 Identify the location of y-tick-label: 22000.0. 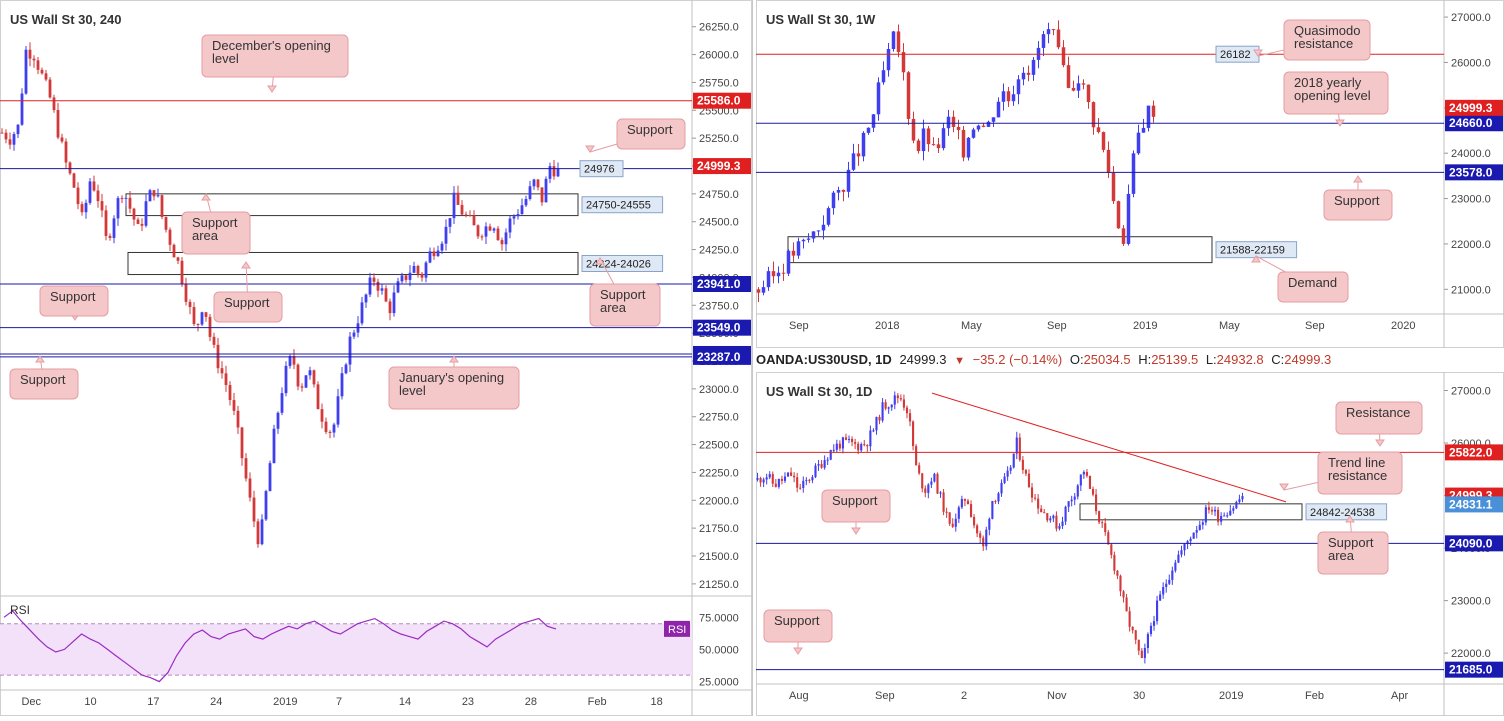
(1471, 245).